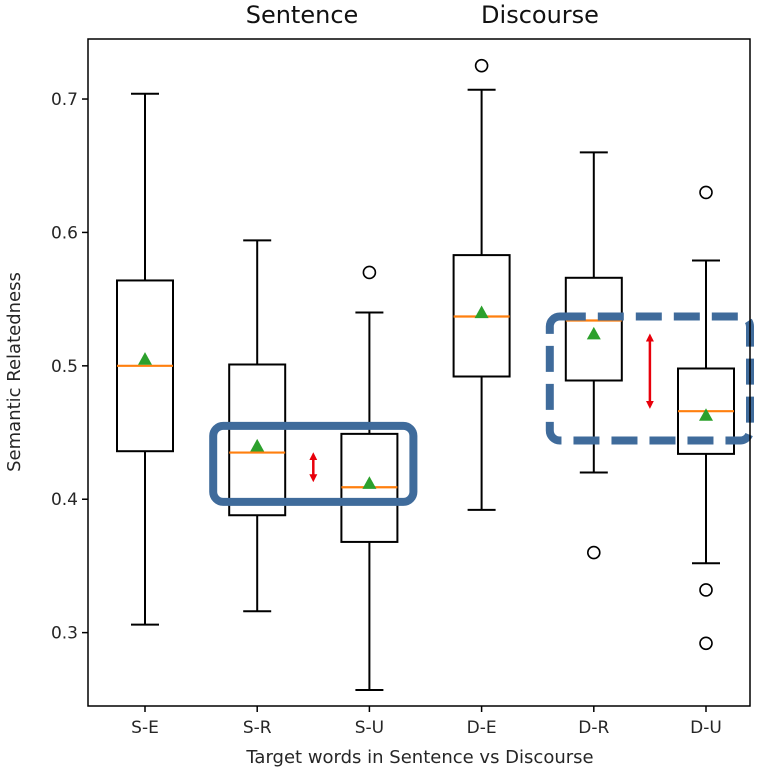 The image size is (760, 772). I want to click on group-label-discourse: Discourse, so click(540, 15).